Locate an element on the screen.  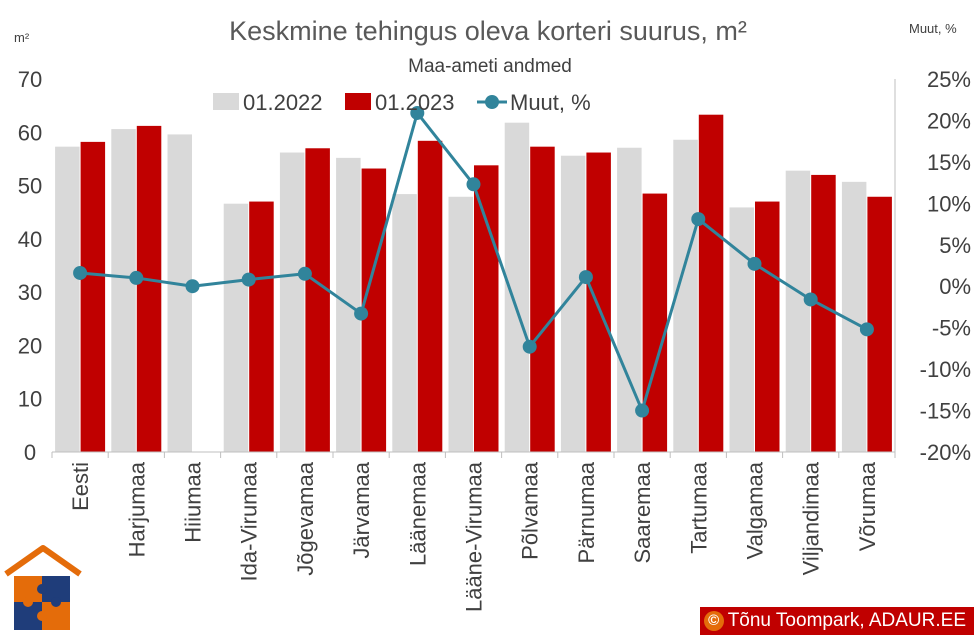
bar-01.2023-Harjumaa is located at coordinates (149, 289).